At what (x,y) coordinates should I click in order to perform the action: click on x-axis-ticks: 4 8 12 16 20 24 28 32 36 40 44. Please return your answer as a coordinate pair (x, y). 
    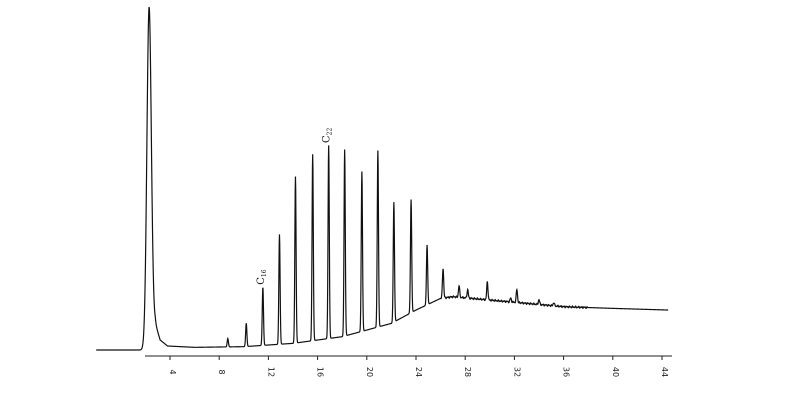
    Looking at the image, I should click on (418, 366).